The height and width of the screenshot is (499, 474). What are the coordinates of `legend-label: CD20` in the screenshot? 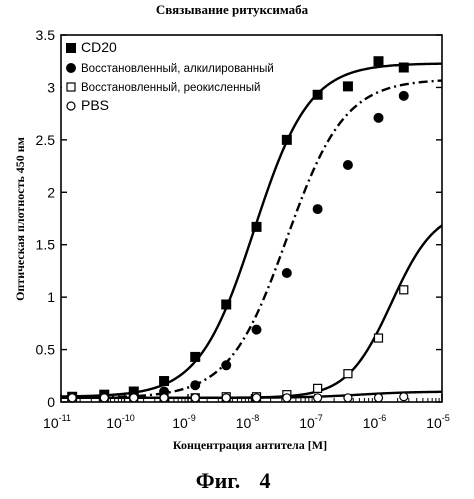 It's located at (99, 47).